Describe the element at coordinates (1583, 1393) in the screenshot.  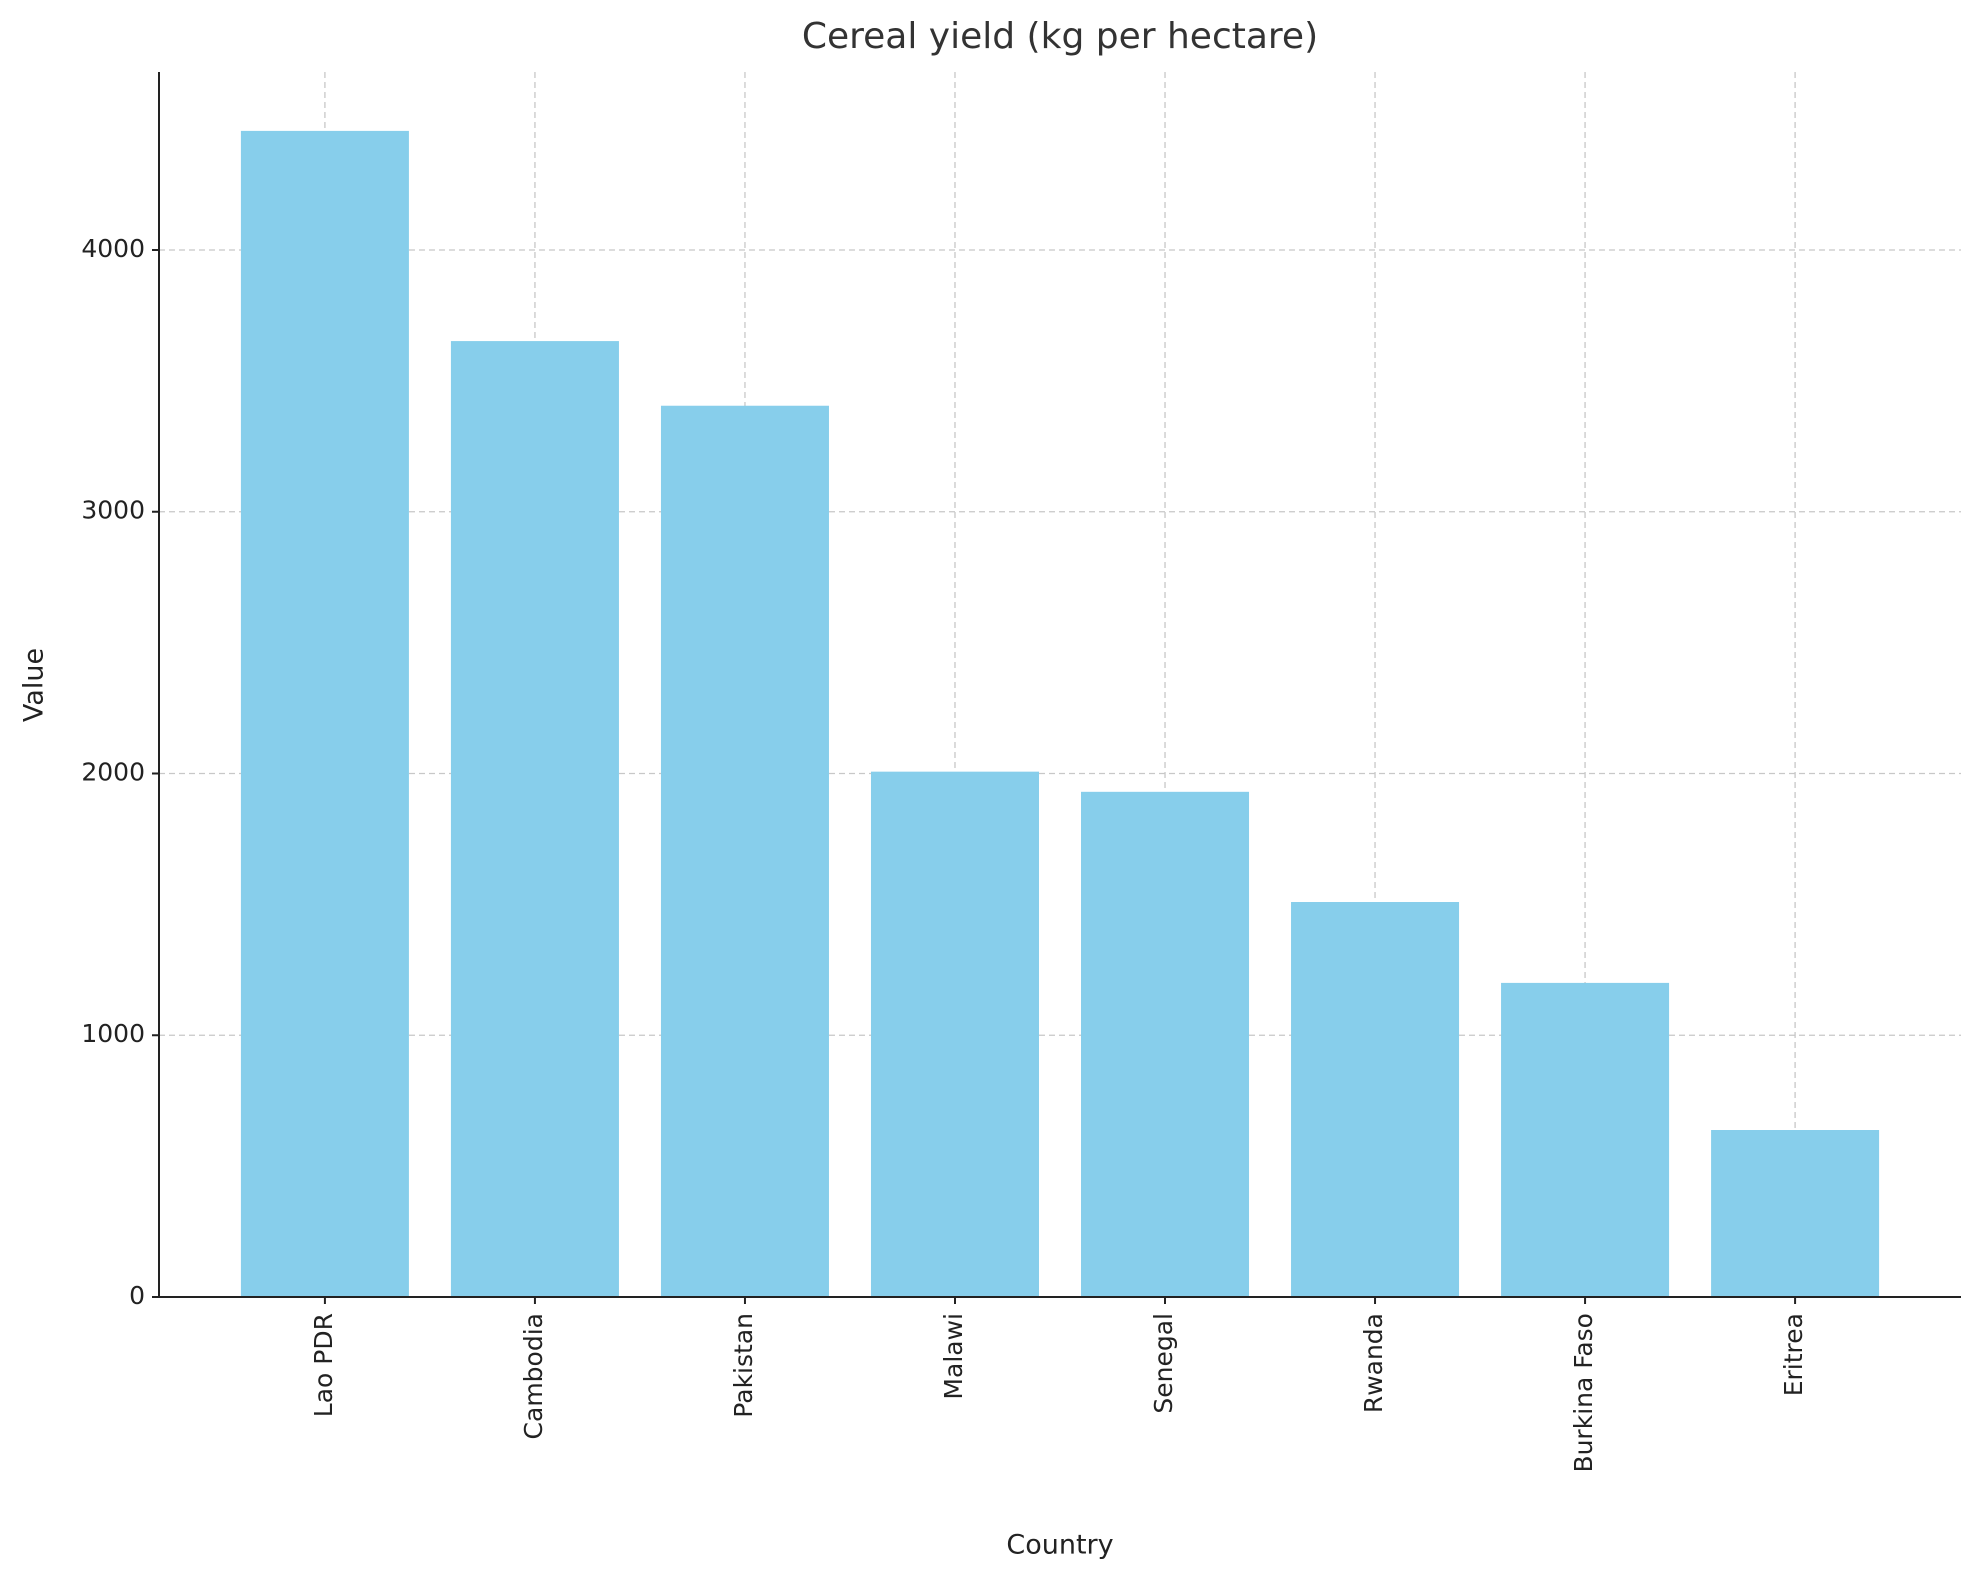
I see `x-tick-label: Burkina Faso` at that location.